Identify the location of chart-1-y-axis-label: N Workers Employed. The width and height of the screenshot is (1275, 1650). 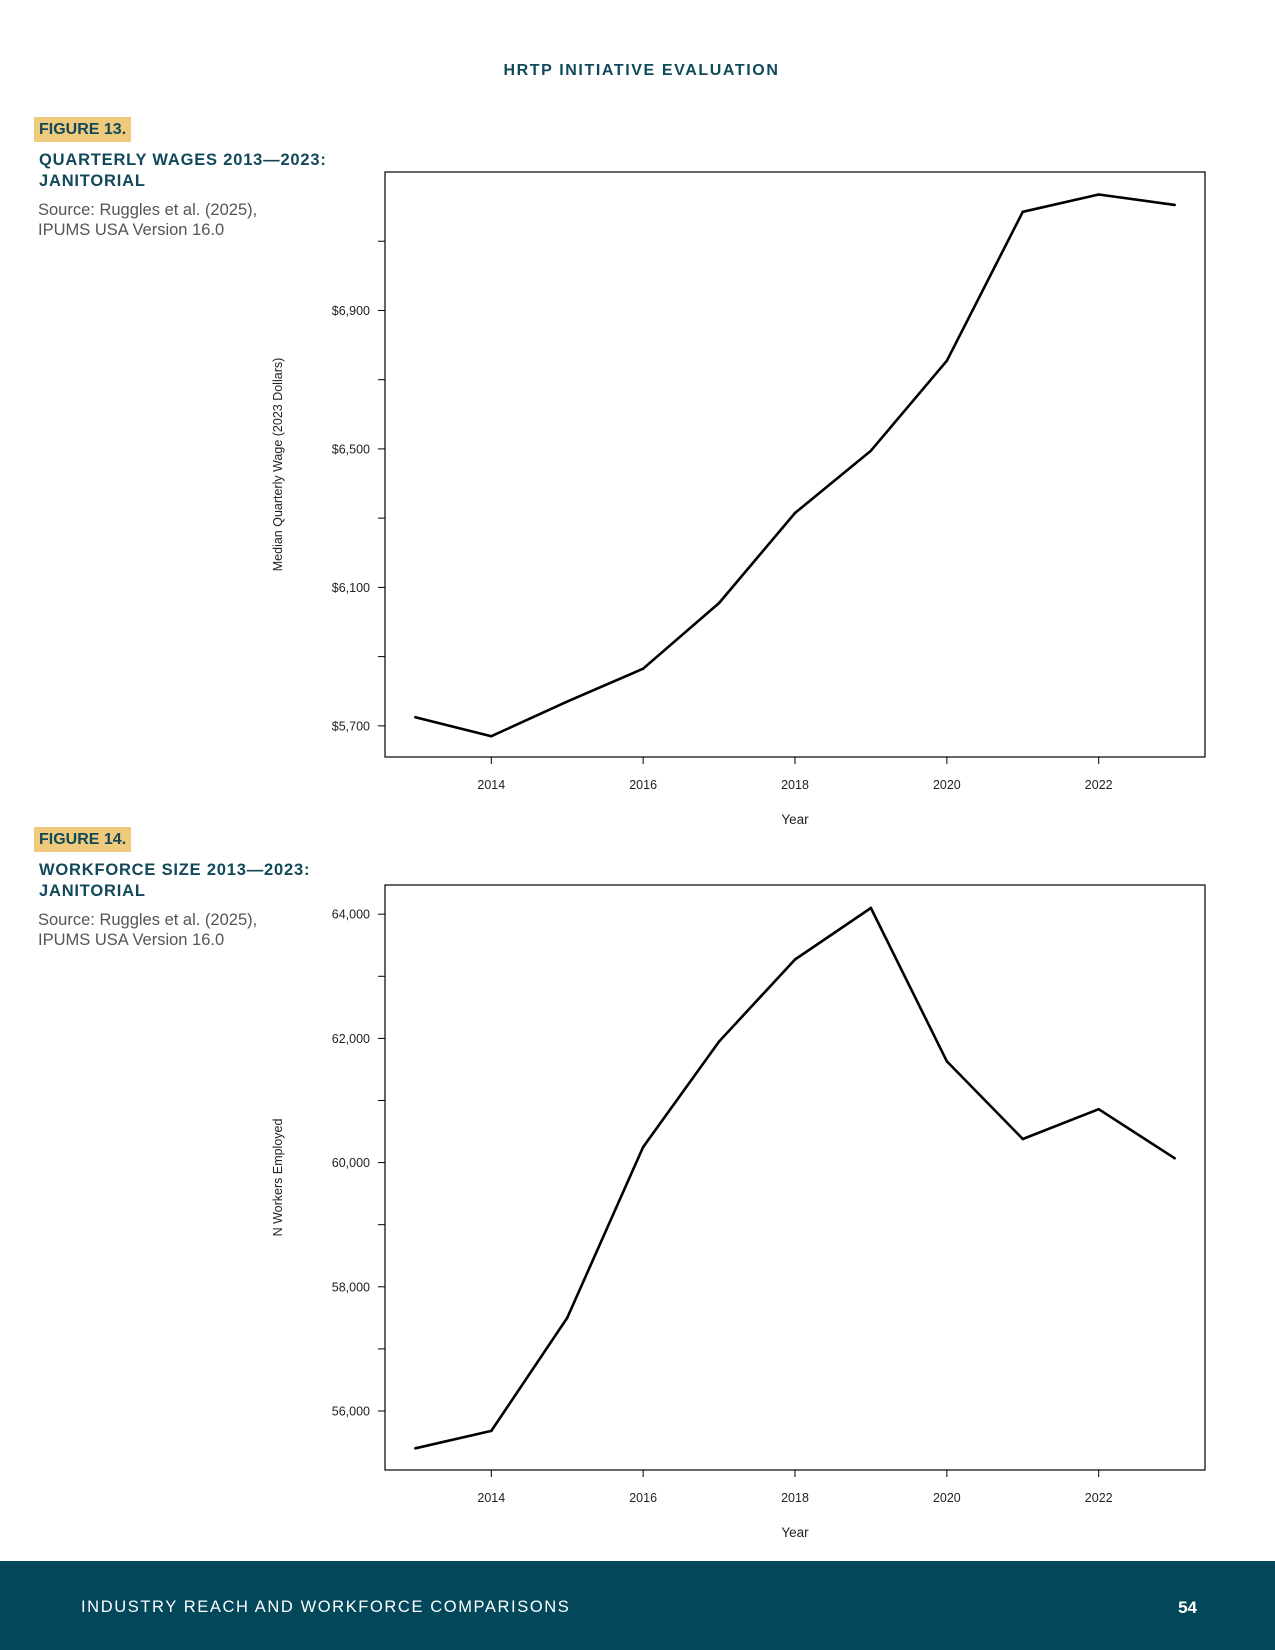
(278, 1178).